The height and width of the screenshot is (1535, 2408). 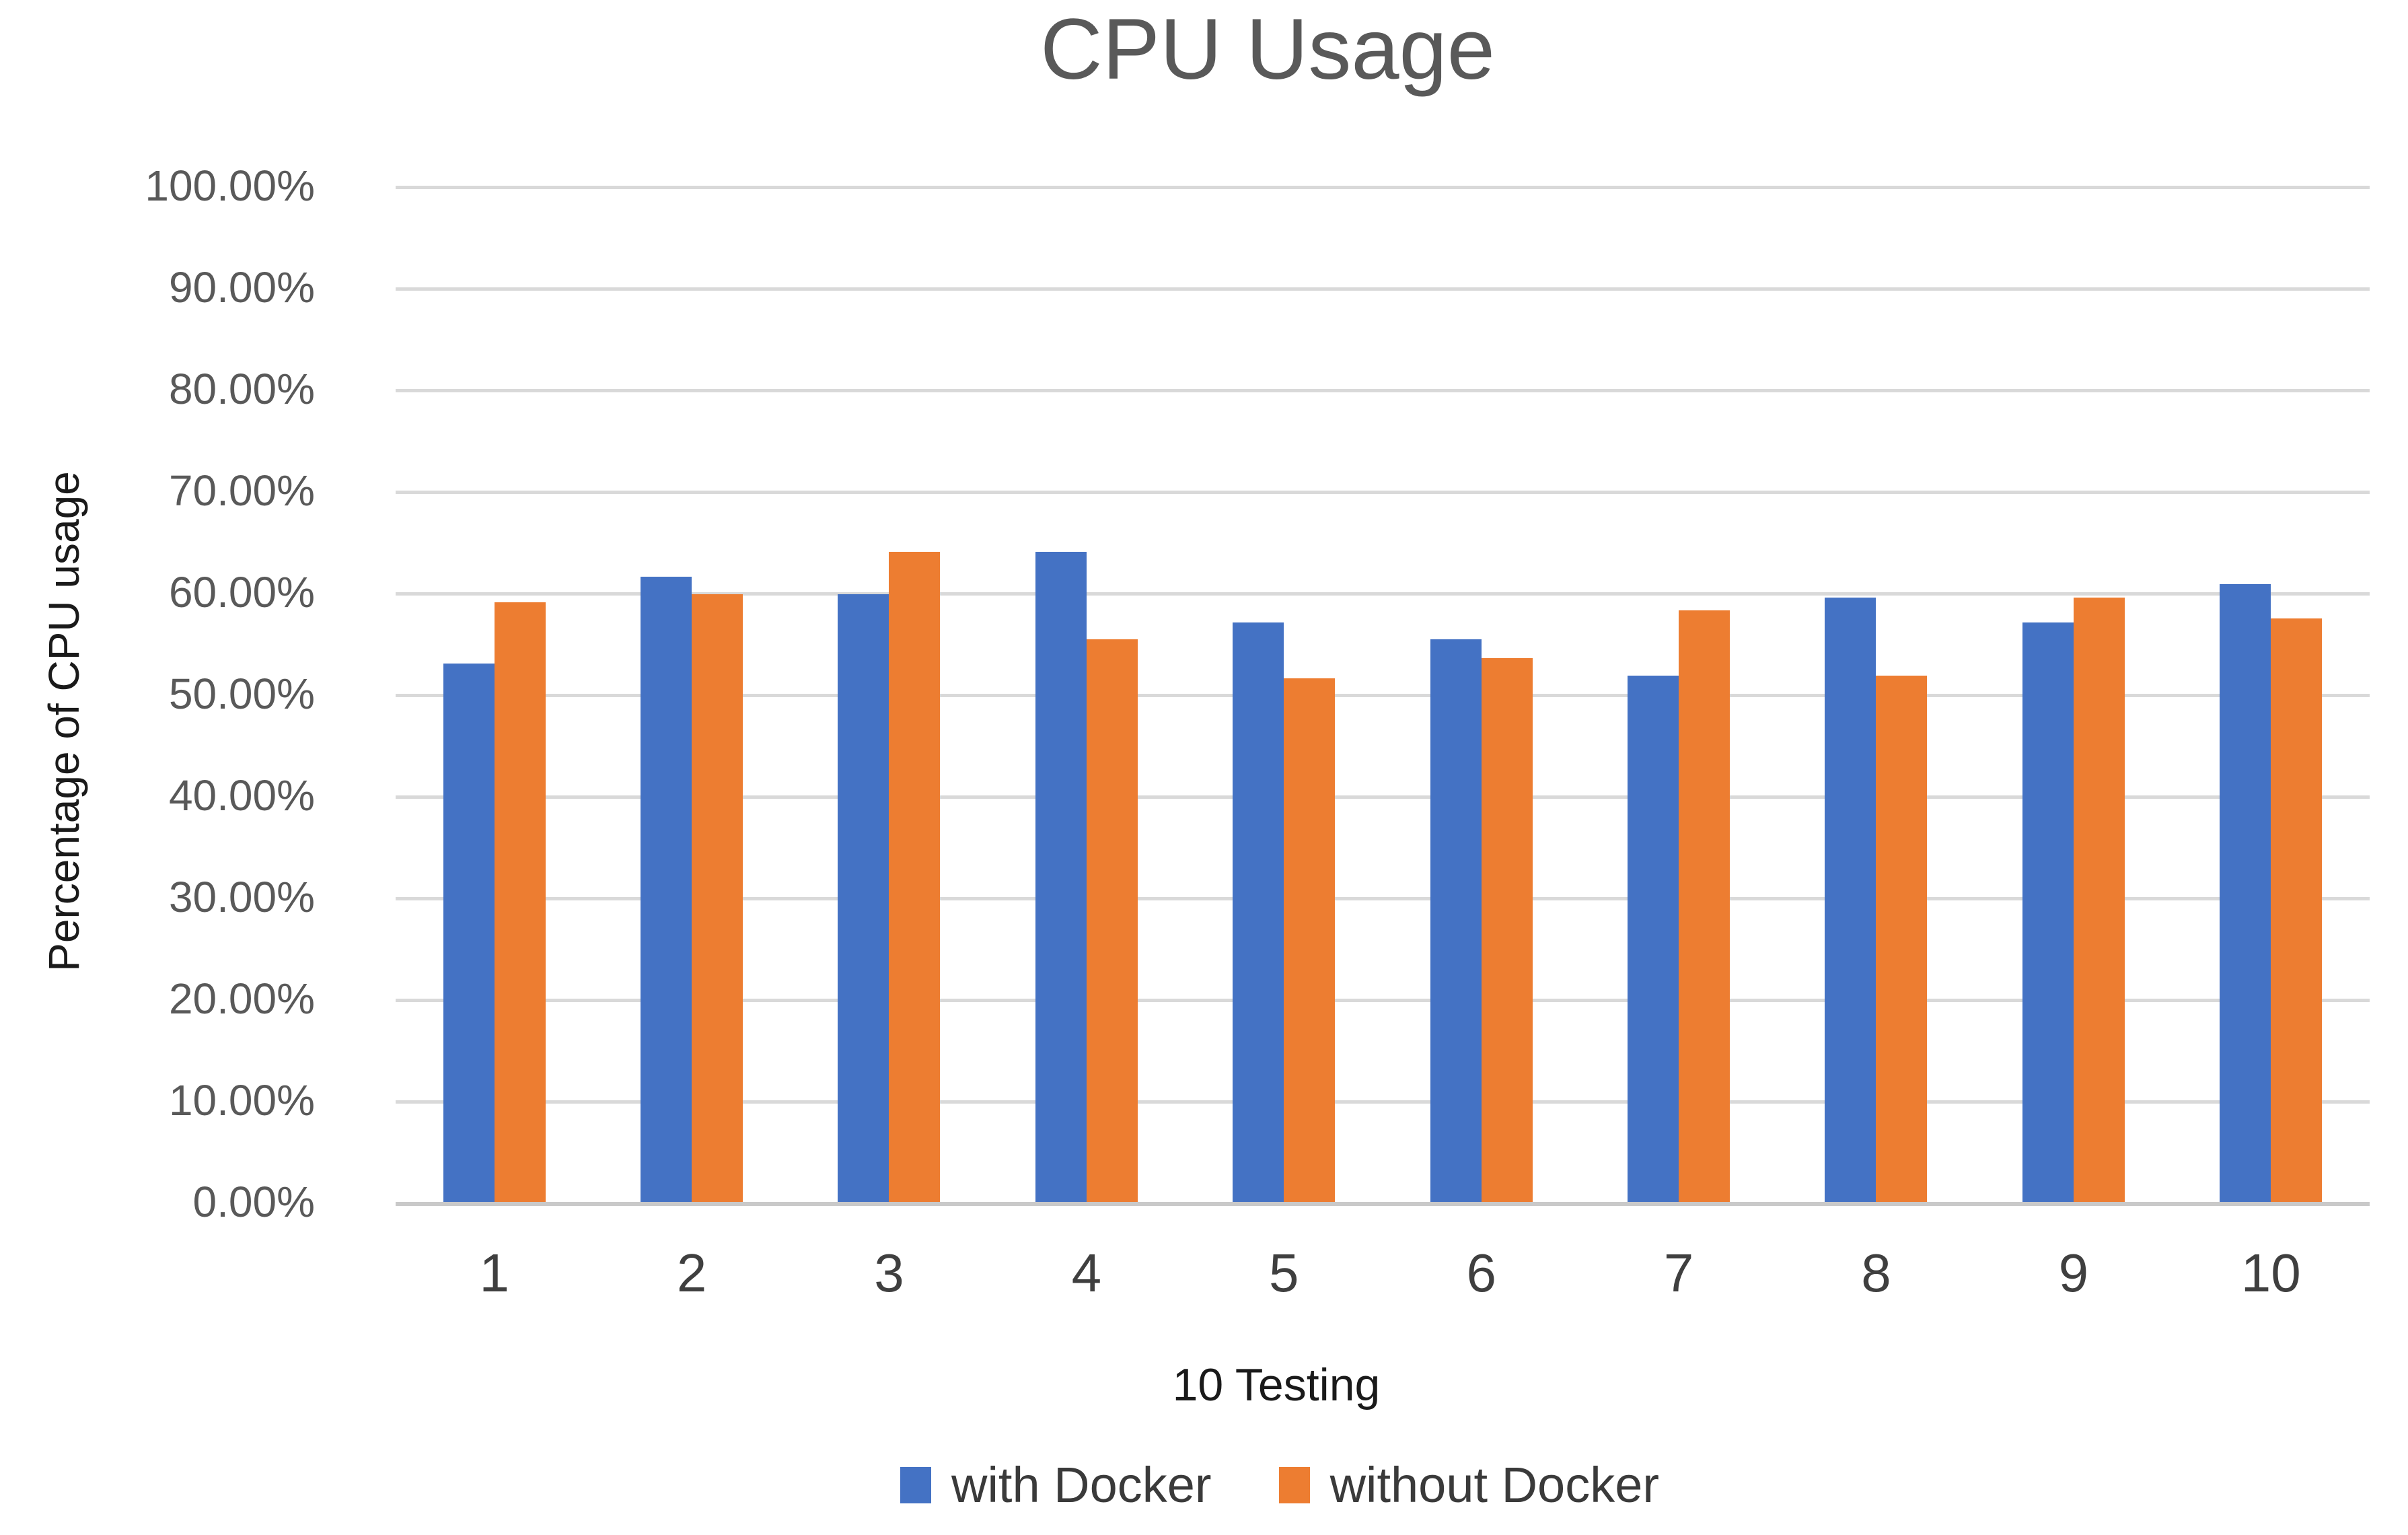 I want to click on x-tick-label: 9, so click(x=2073, y=1273).